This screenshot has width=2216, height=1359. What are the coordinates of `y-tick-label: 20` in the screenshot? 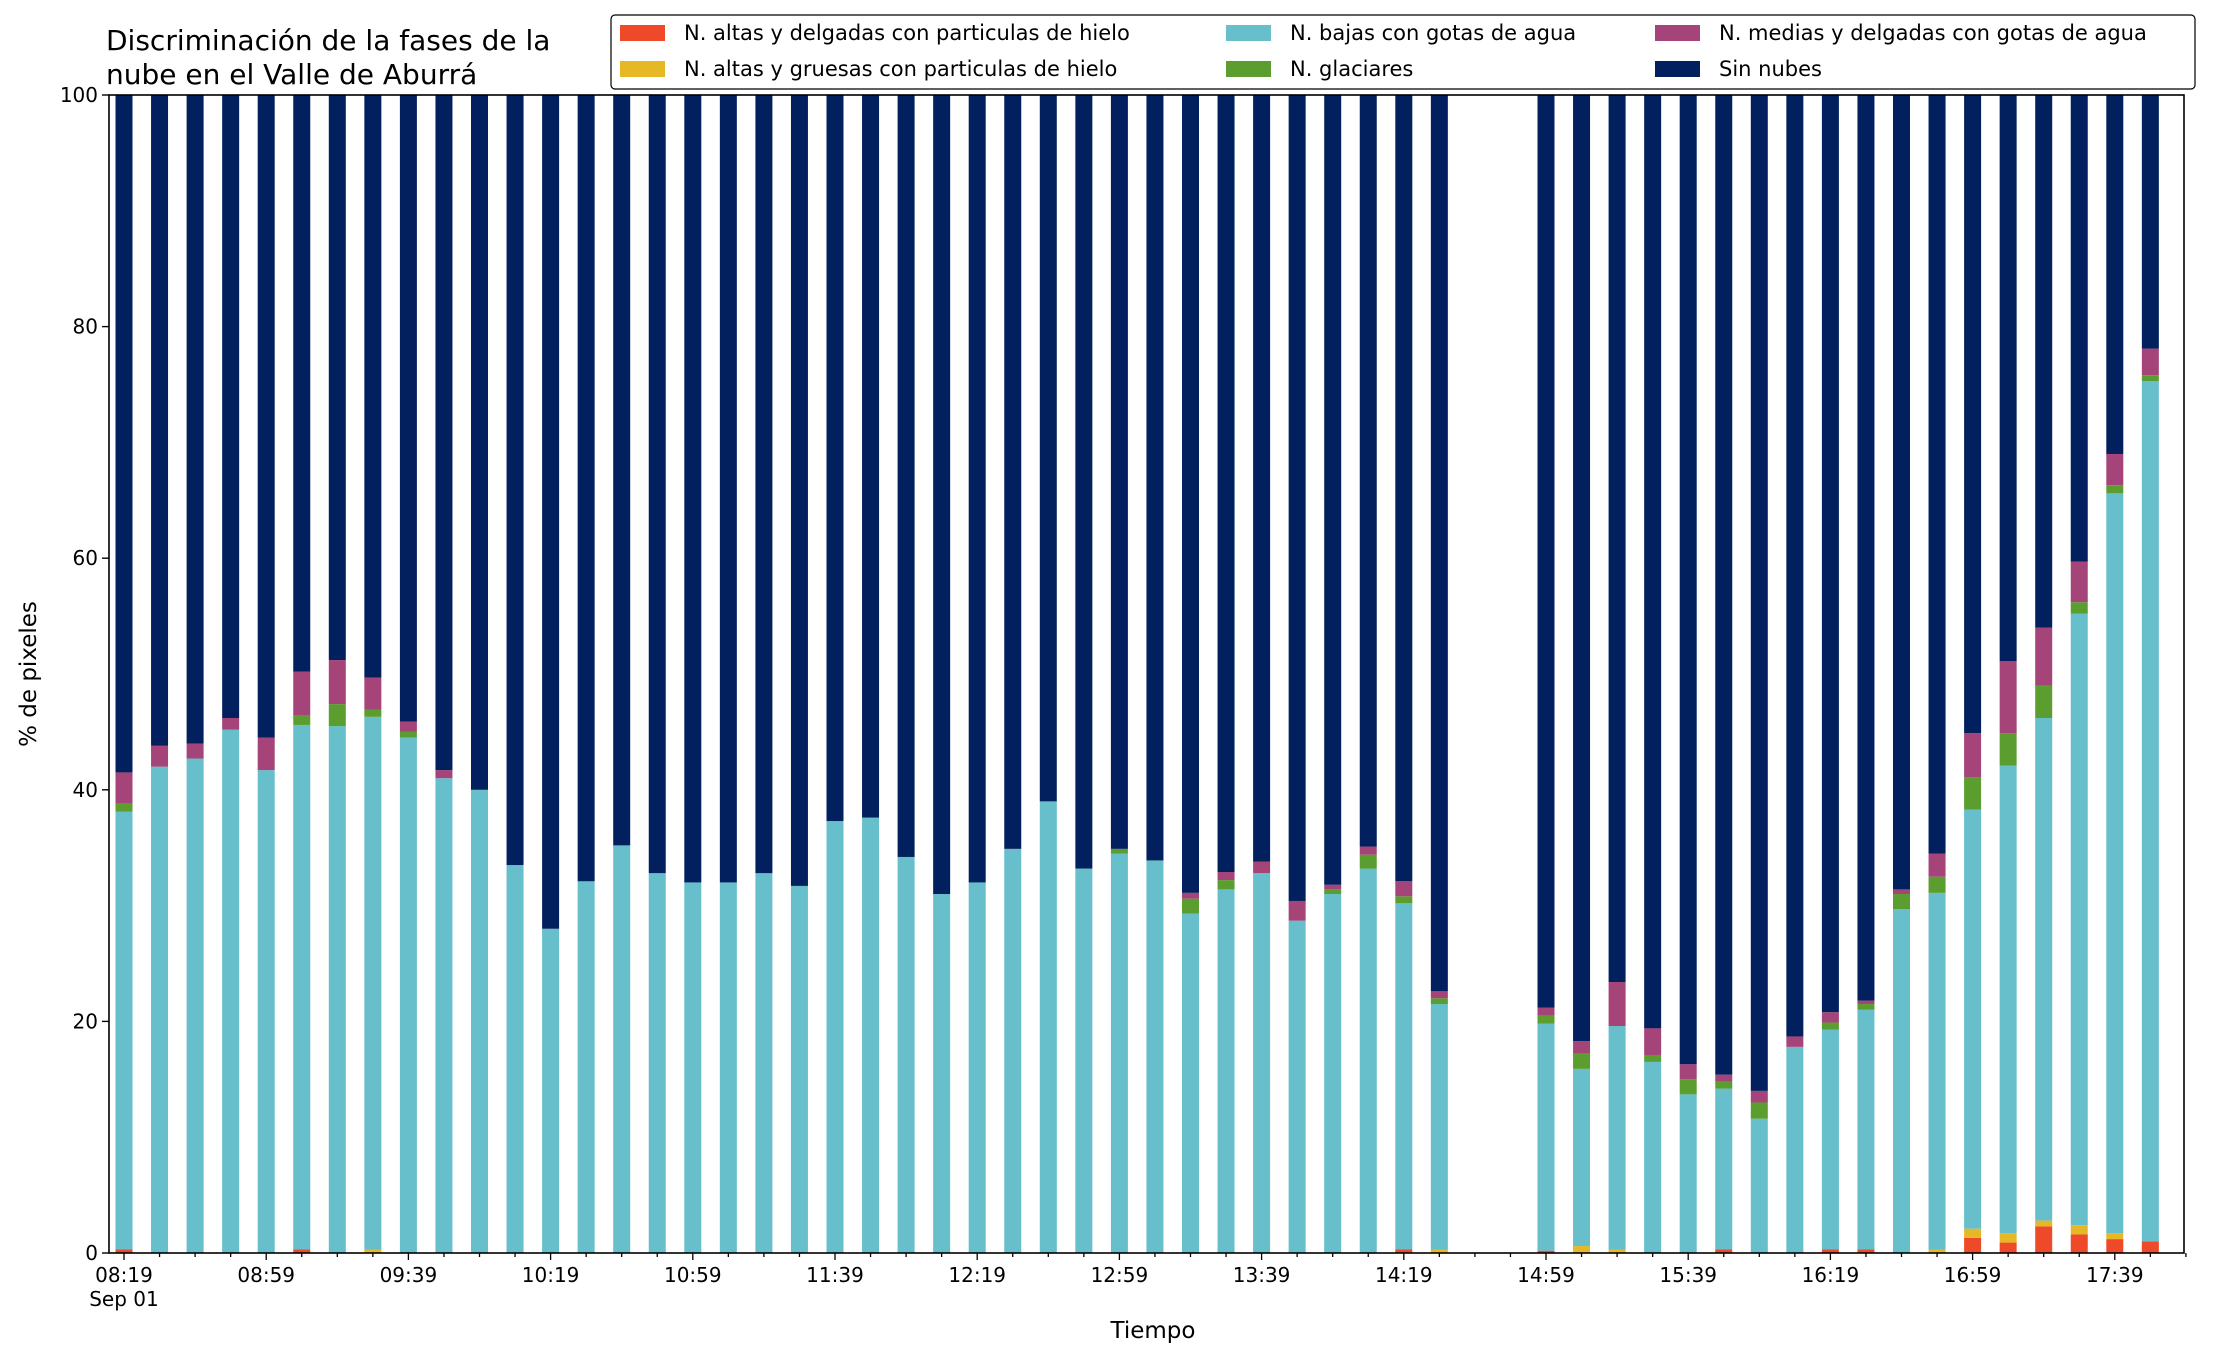 It's located at (85, 1021).